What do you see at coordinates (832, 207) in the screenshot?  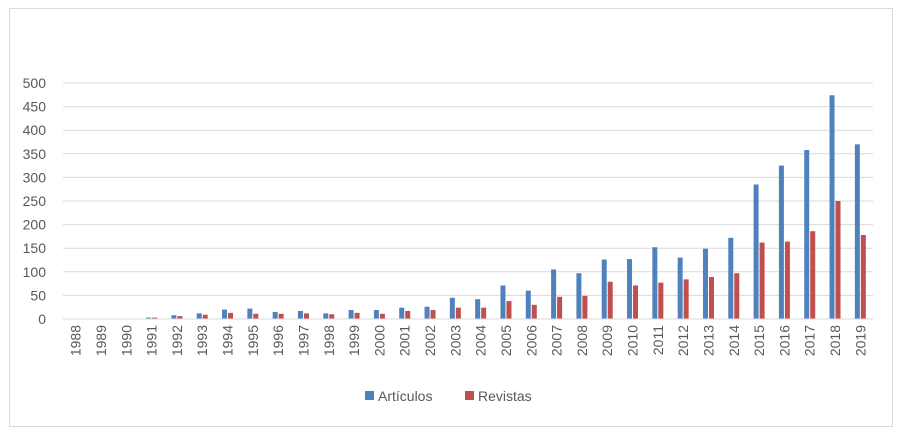 I see `bar-articulos-2018` at bounding box center [832, 207].